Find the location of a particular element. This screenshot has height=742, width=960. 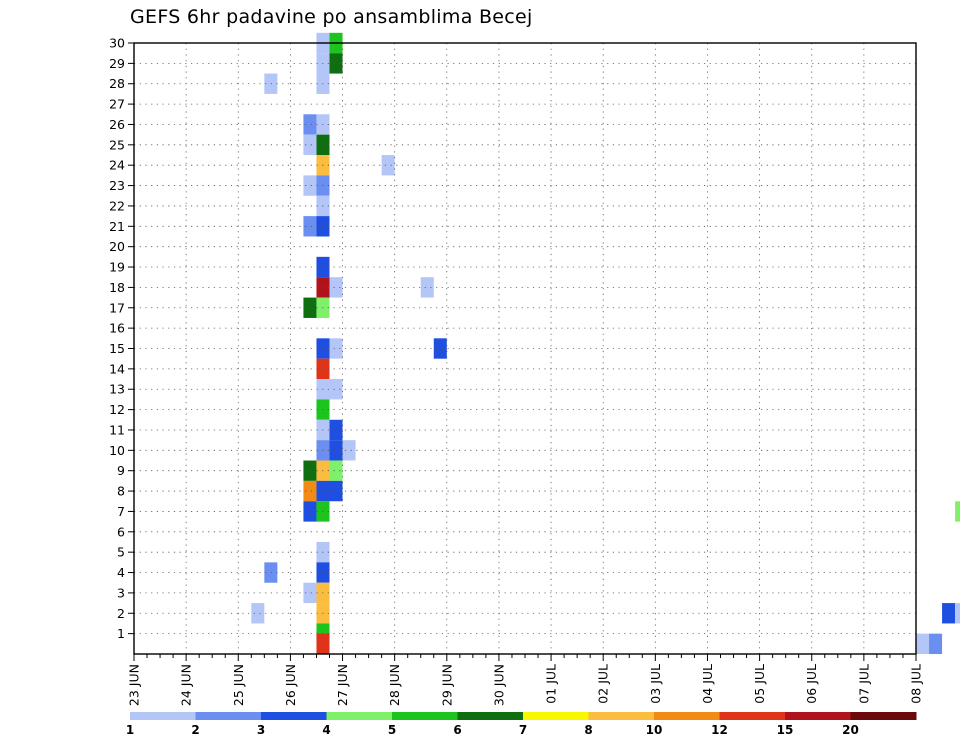

y-tick-label: 1 is located at coordinates (121, 633).